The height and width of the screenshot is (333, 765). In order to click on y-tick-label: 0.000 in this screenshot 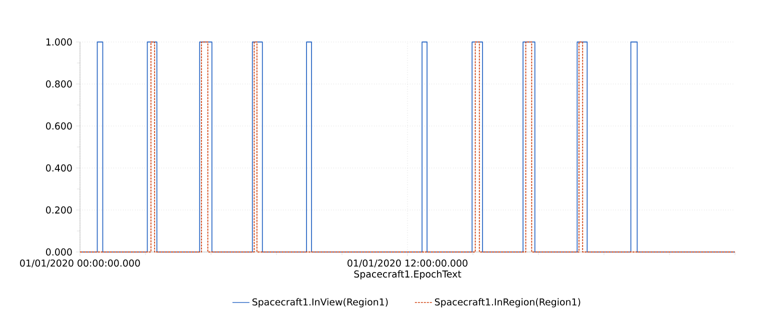, I will do `click(59, 252)`.